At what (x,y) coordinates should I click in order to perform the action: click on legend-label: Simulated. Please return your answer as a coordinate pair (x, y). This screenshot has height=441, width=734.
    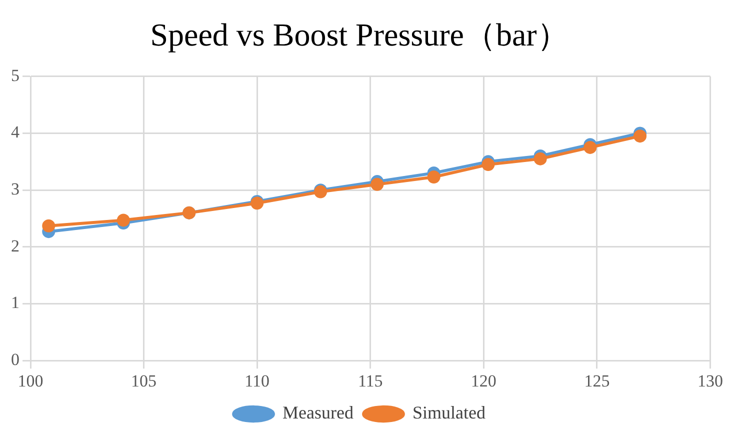
    Looking at the image, I should click on (449, 412).